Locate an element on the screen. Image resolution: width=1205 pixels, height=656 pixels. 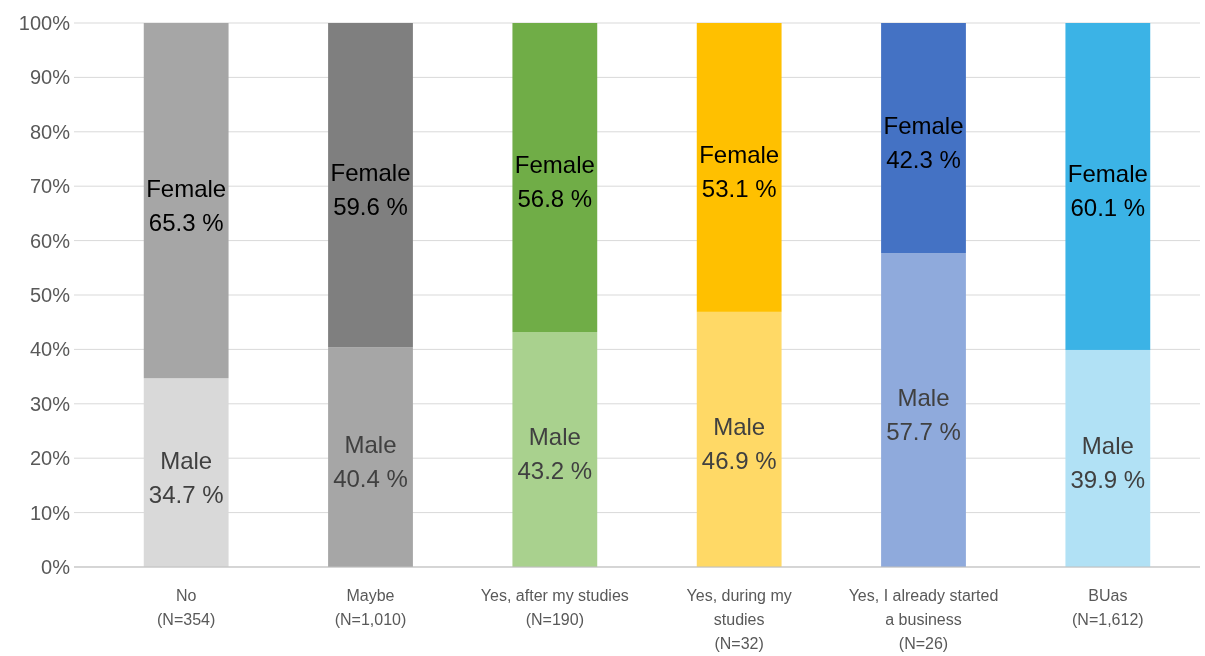
series-label: Male is located at coordinates (1107, 446).